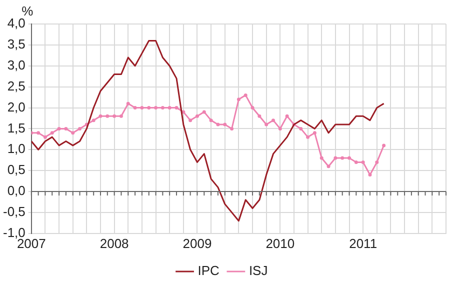 The width and height of the screenshot is (450, 292). I want to click on y-tick-label: 2,5, so click(16, 86).